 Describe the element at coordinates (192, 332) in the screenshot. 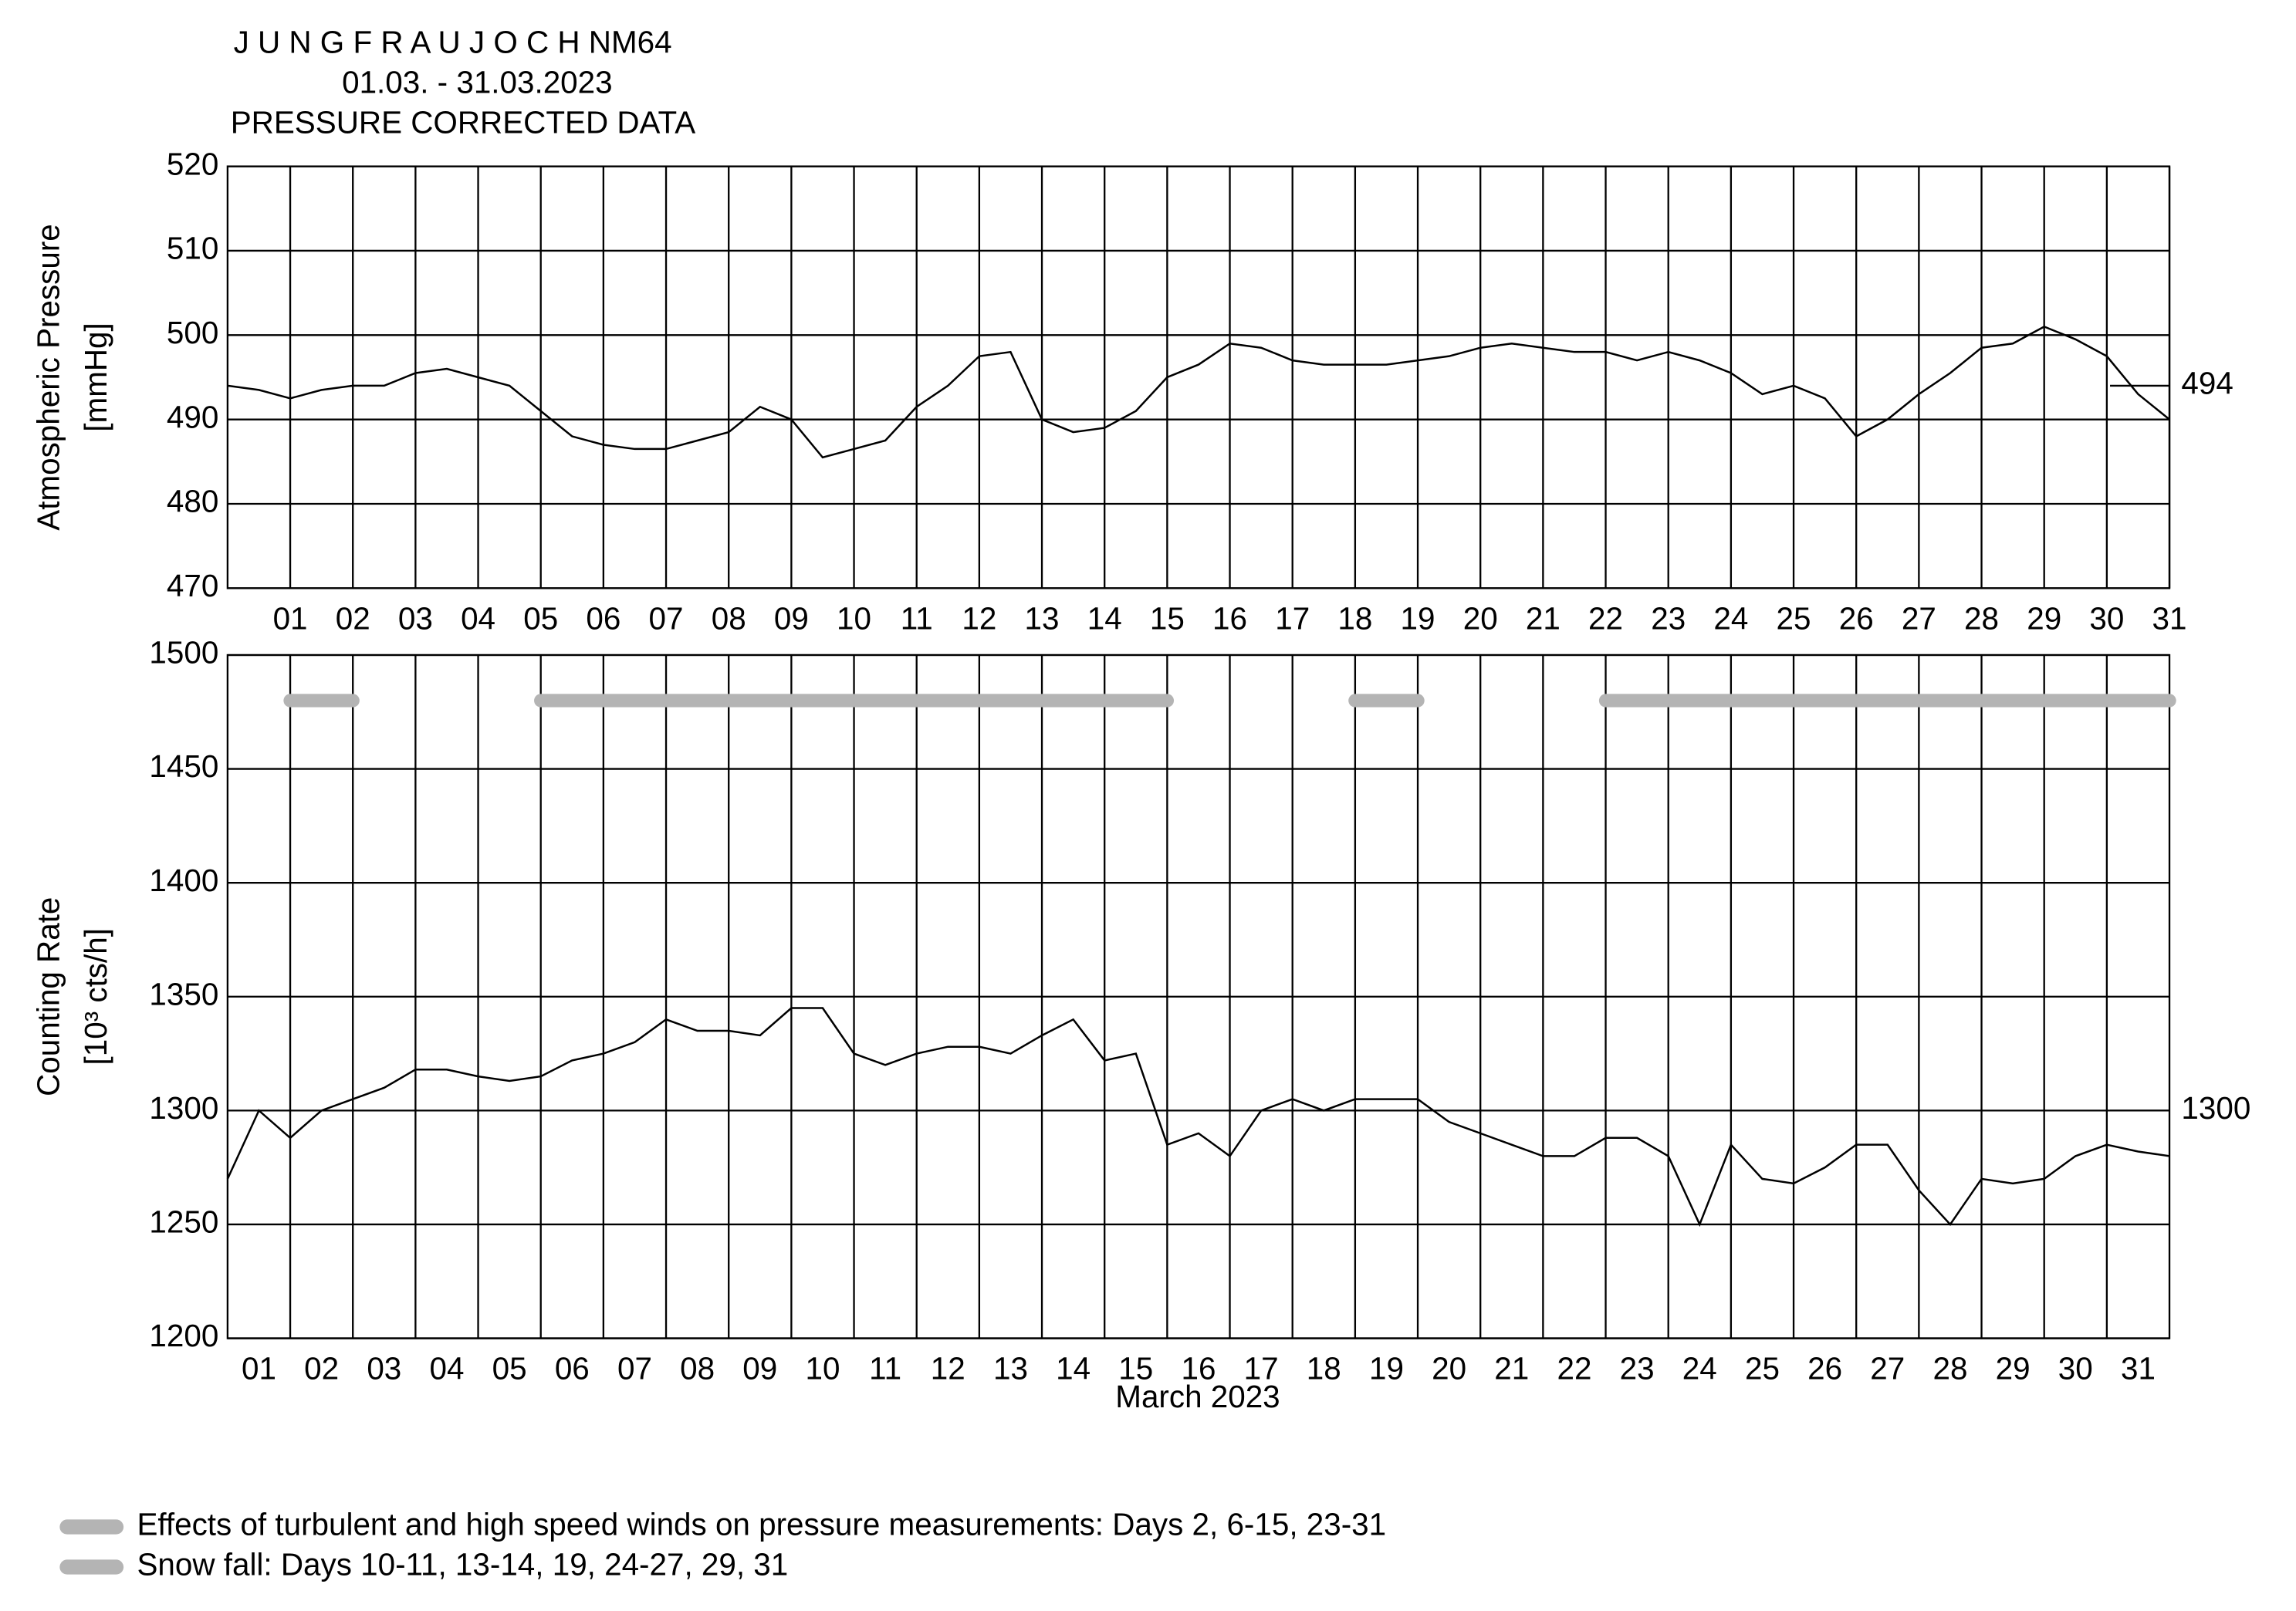

I see `y-tick-label: 500` at that location.